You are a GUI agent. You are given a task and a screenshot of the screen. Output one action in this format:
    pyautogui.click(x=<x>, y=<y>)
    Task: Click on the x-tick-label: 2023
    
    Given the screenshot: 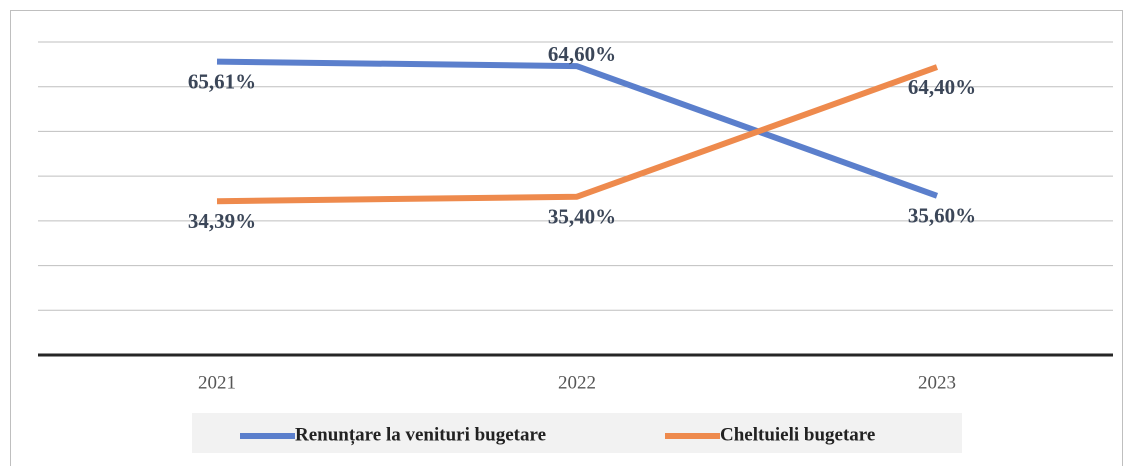 What is the action you would take?
    pyautogui.click(x=937, y=382)
    